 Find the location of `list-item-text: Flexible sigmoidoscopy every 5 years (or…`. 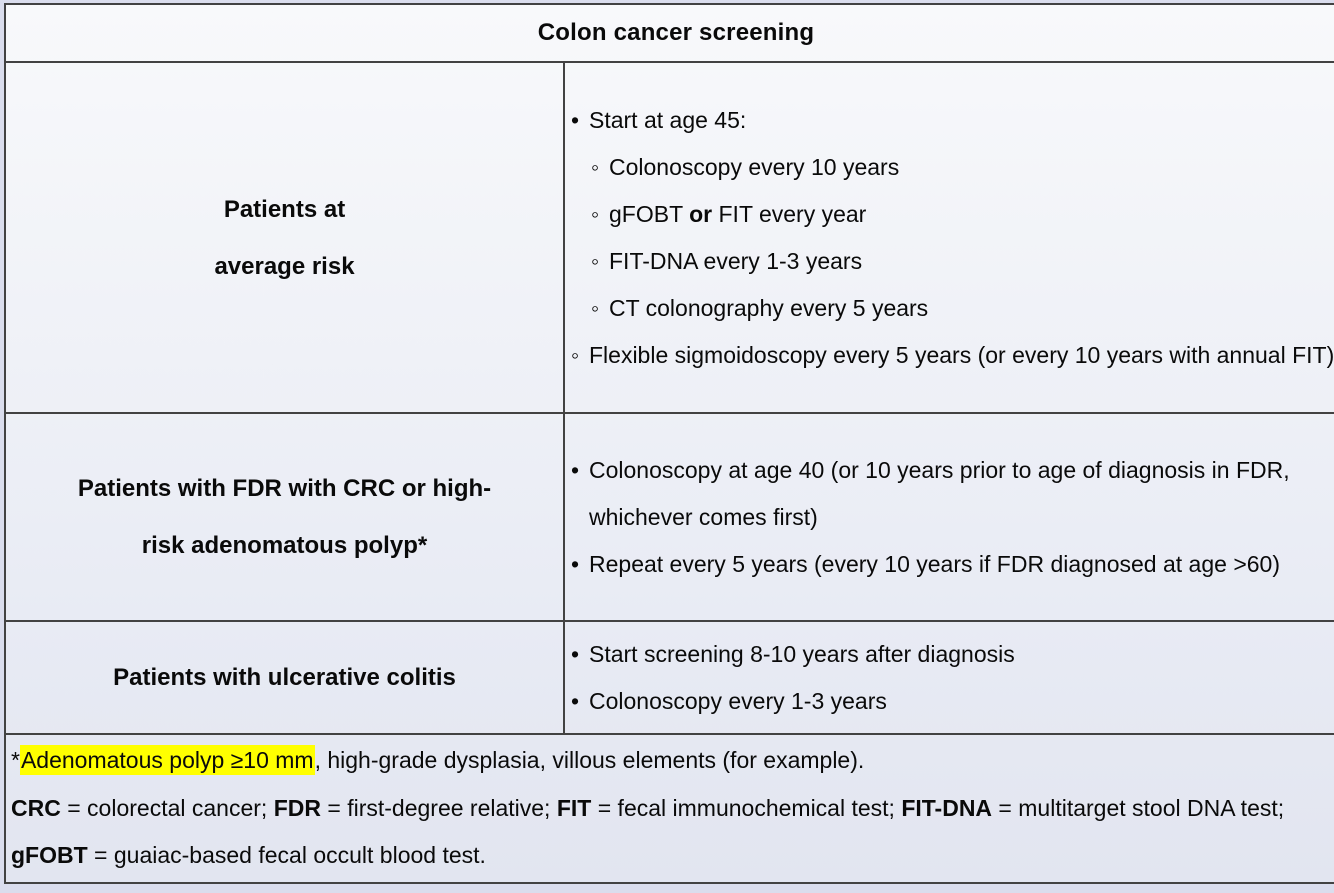

list-item-text: Flexible sigmoidoscopy every 5 years (or… is located at coordinates (961, 355).